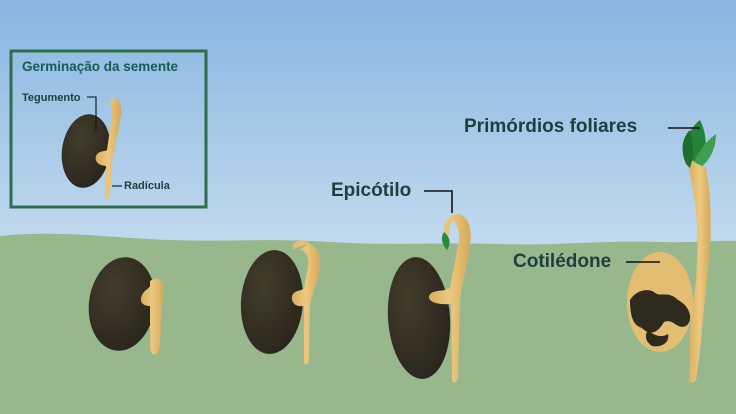 The height and width of the screenshot is (414, 736). What do you see at coordinates (147, 186) in the screenshot?
I see `label-radicula: Radícula` at bounding box center [147, 186].